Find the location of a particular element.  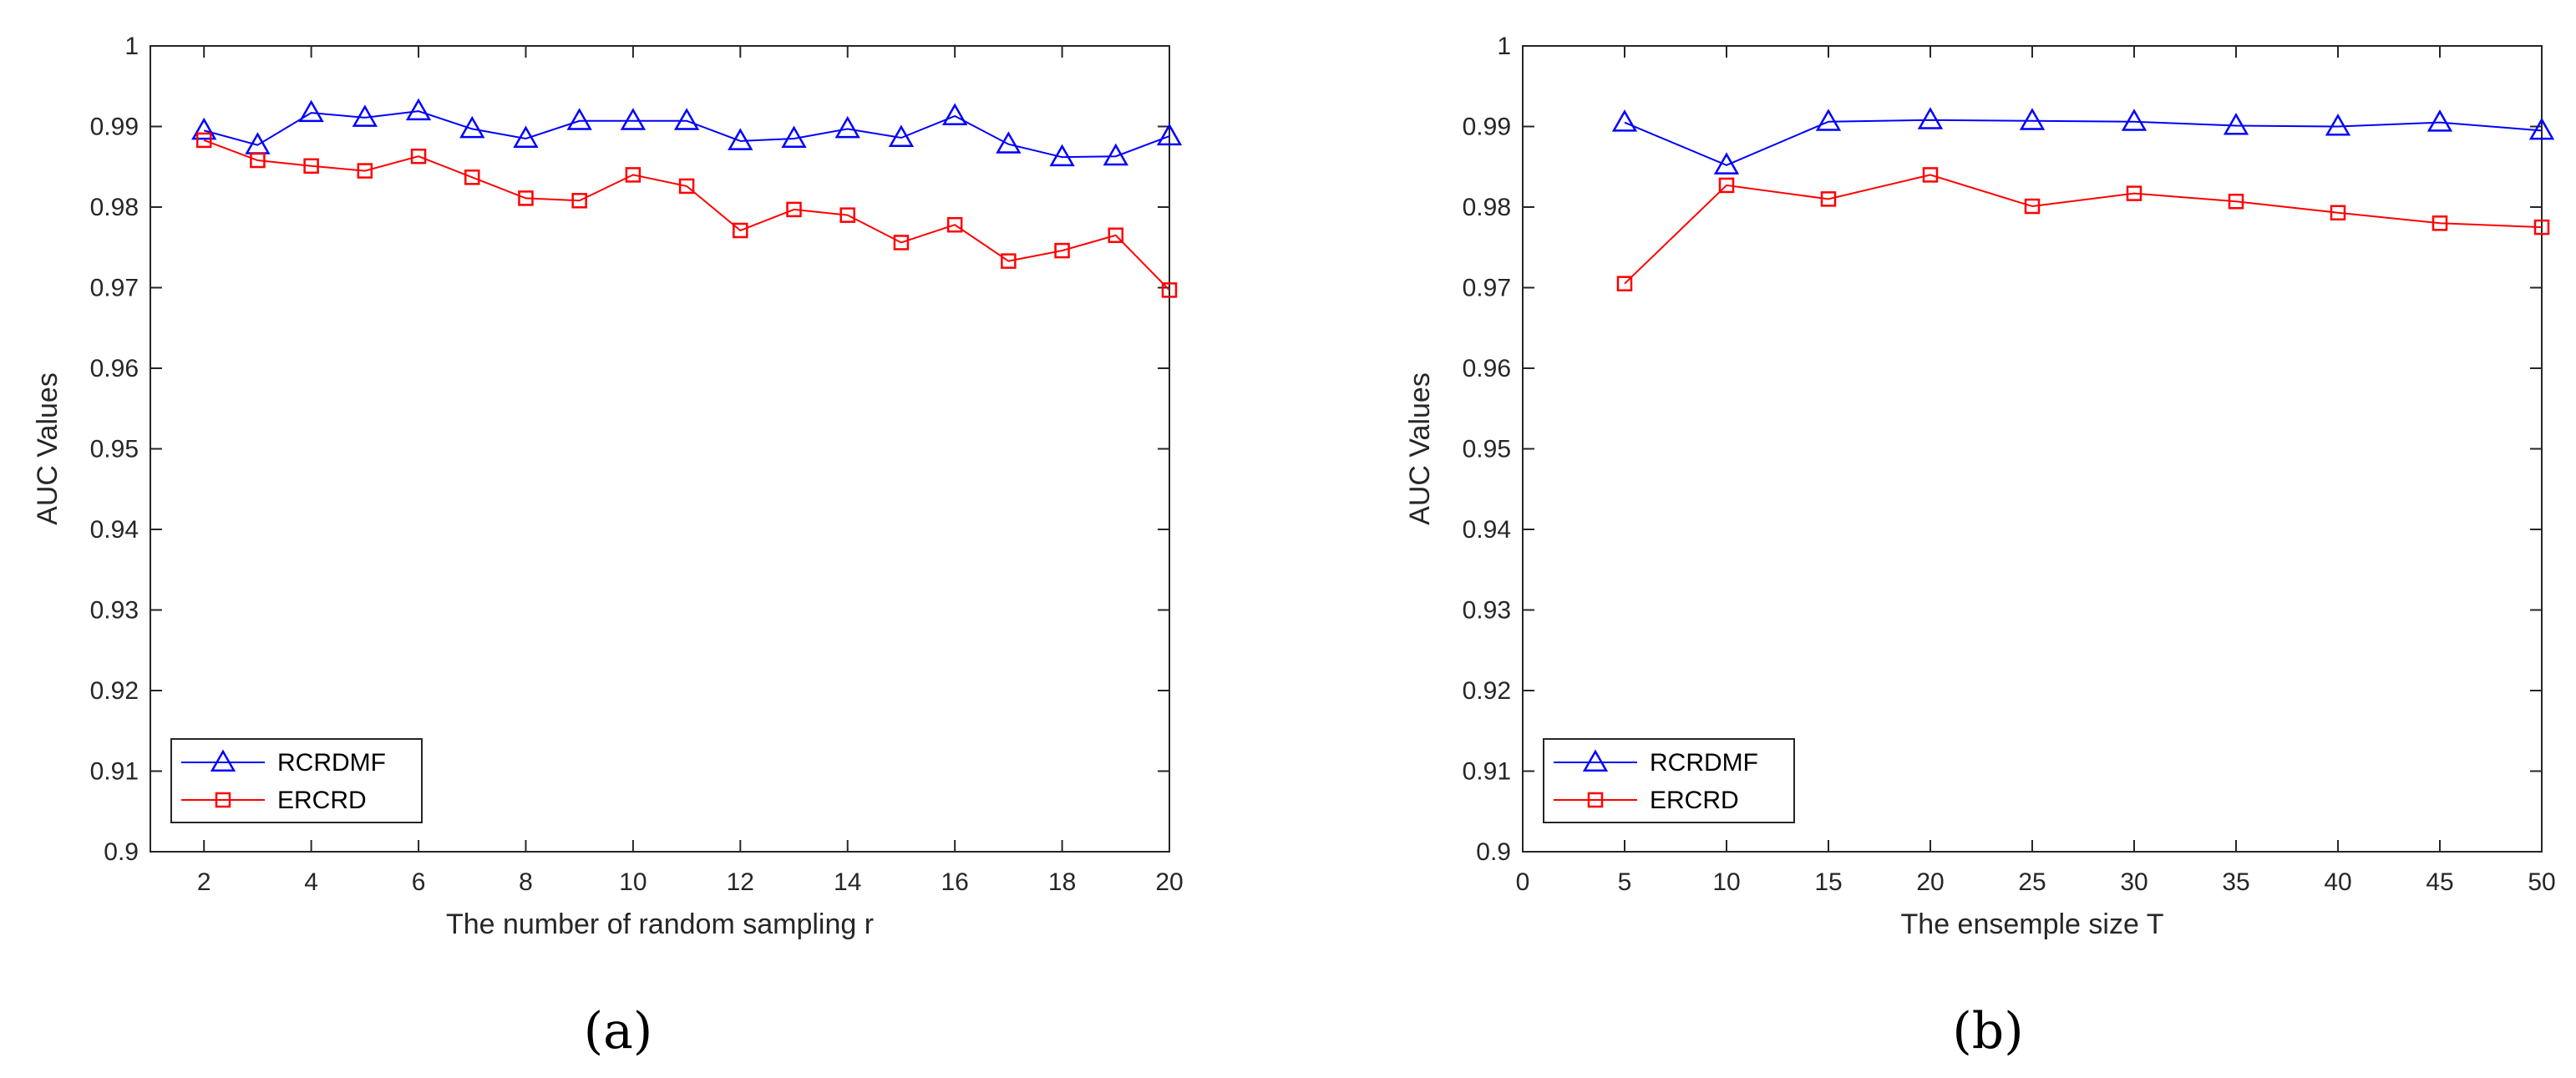

data-point: RCRDMF (20, 0.991) is located at coordinates (1930, 118).